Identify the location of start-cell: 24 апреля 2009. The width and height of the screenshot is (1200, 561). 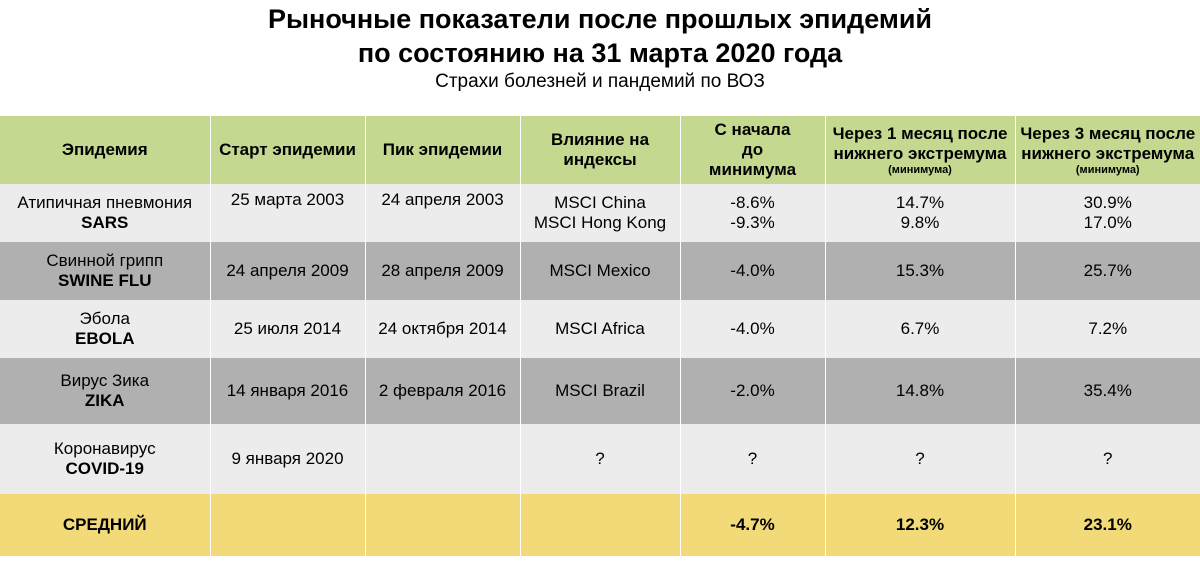
(288, 271).